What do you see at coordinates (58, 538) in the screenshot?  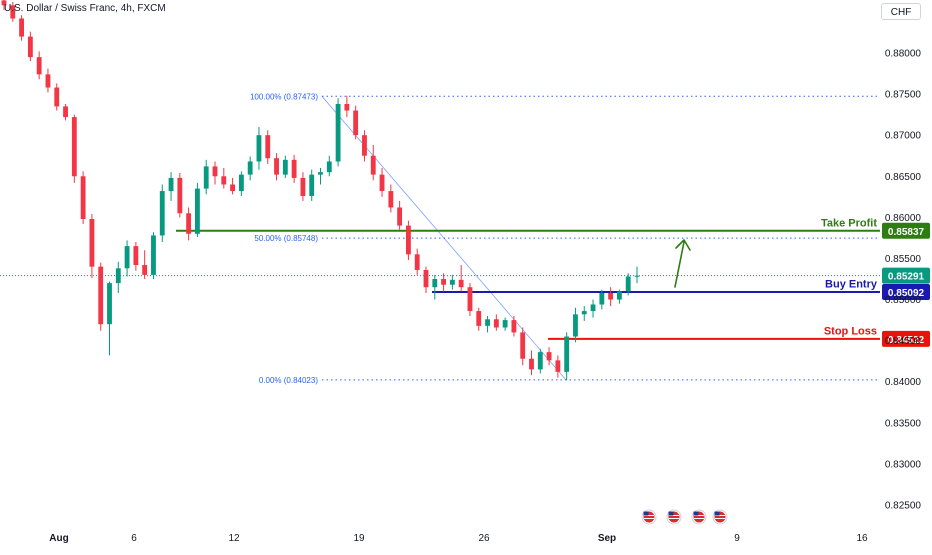 I see `x-axis-tick-label: Aug` at bounding box center [58, 538].